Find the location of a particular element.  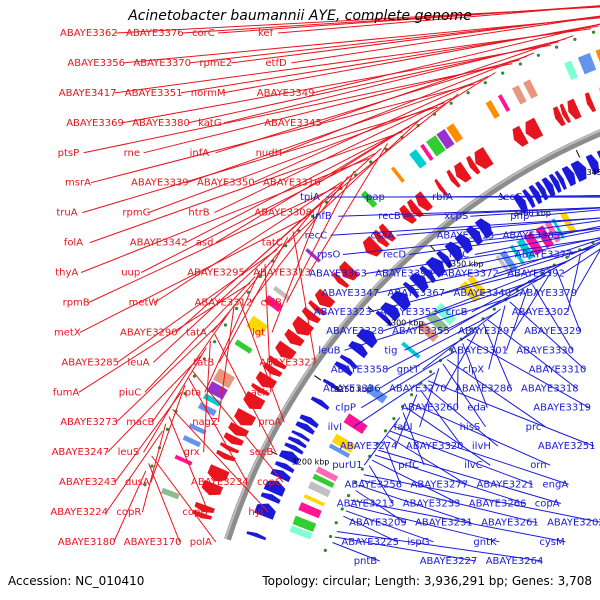

reverse-gene-label: ABAYE3390 is located at coordinates (404, 274).